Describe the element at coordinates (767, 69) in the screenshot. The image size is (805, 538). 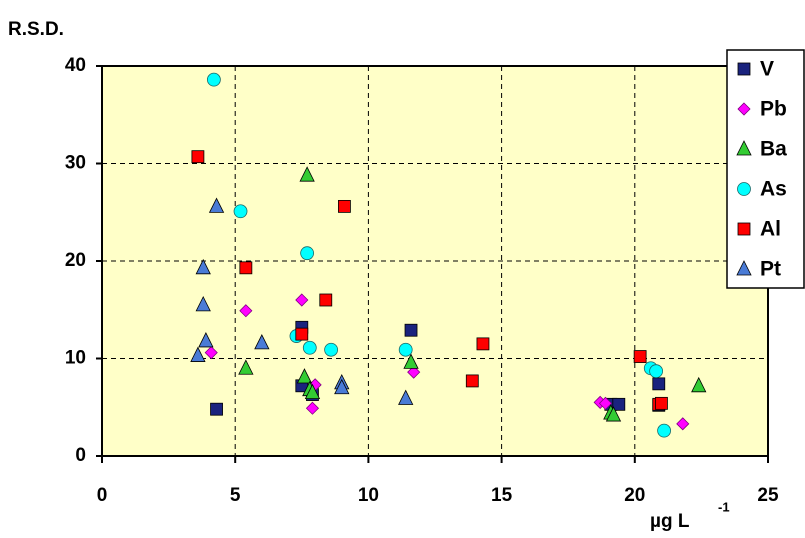
I see `legend-label: V` at that location.